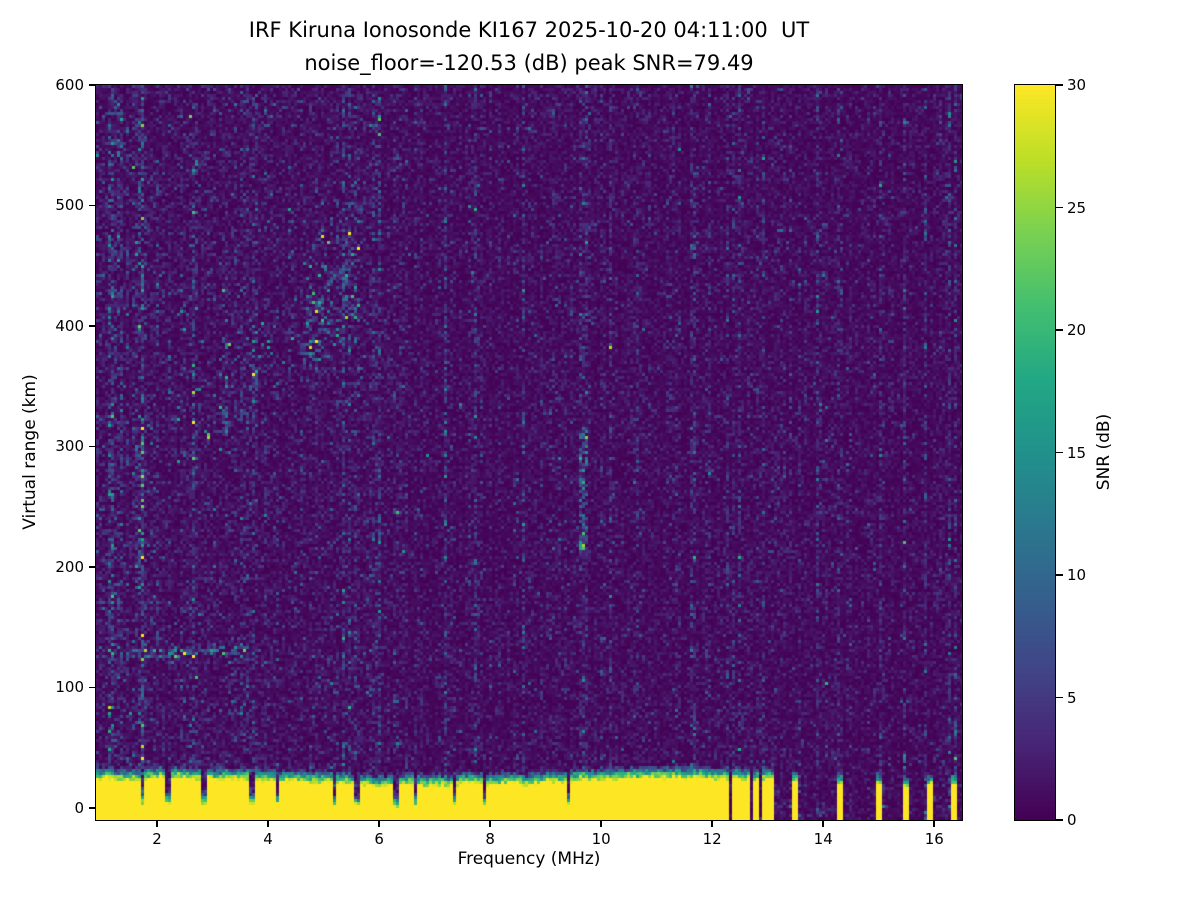 The image size is (1200, 900). What do you see at coordinates (1104, 452) in the screenshot?
I see `colorbar-label: SNR (dB)` at bounding box center [1104, 452].